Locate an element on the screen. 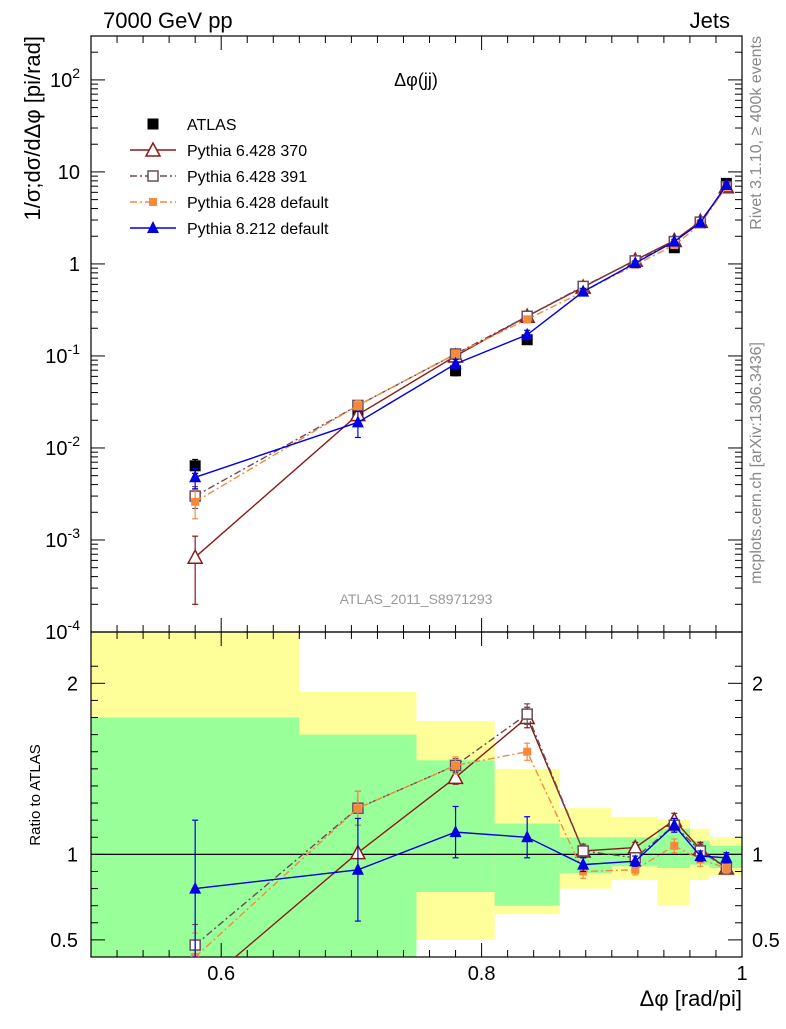 The image size is (786, 1029). legend-label: ATLAS is located at coordinates (212, 125).